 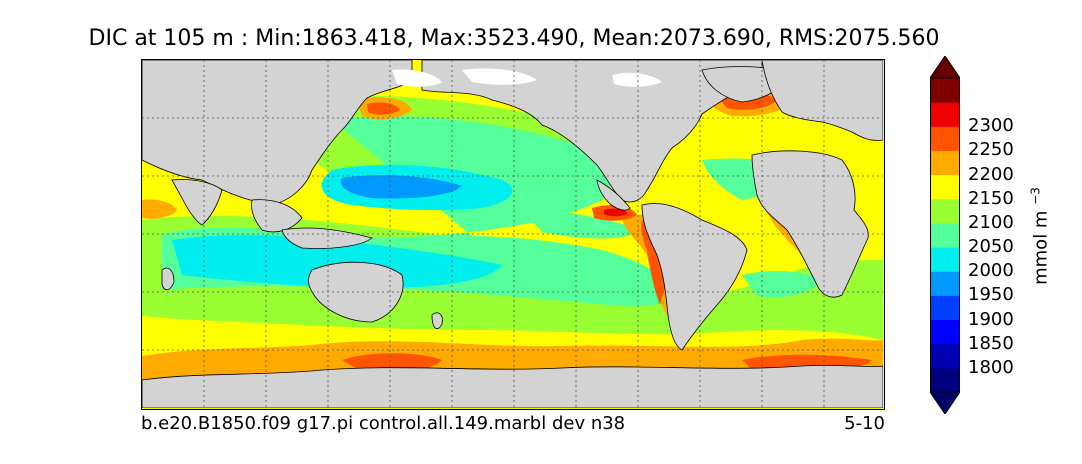 What do you see at coordinates (417, 78) in the screenshot?
I see `ice-arctic-west` at bounding box center [417, 78].